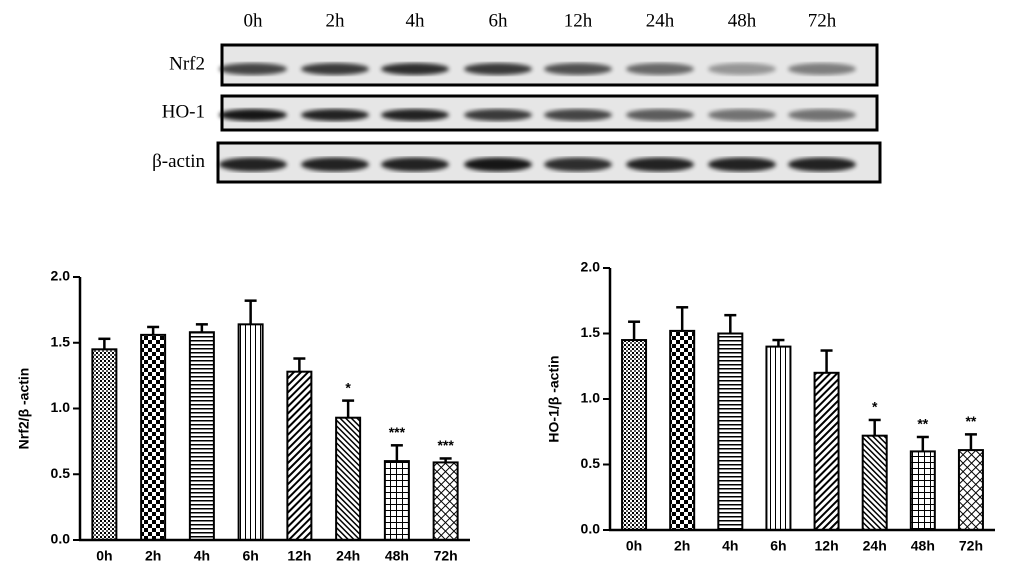 Image resolution: width=1017 pixels, height=581 pixels. Describe the element at coordinates (183, 111) in the screenshot. I see `blot-row-label: HO-1` at that location.